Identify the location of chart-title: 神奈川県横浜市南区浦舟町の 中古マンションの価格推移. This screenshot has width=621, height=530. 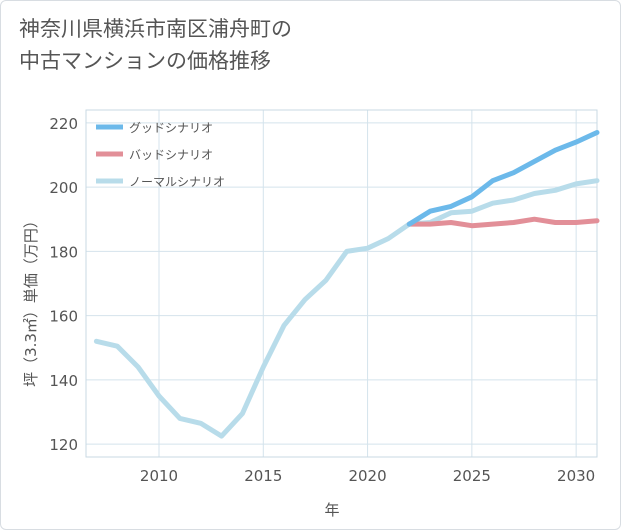
(155, 45).